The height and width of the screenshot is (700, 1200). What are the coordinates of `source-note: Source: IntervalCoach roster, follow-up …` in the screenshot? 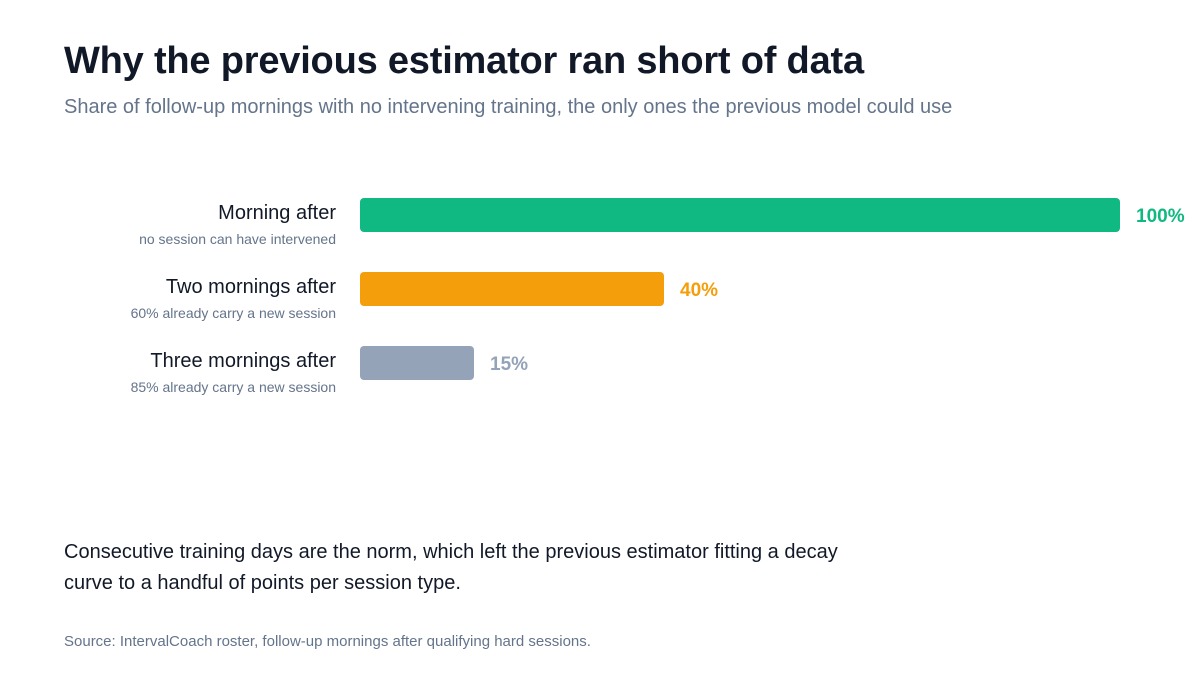 It's located at (327, 641).